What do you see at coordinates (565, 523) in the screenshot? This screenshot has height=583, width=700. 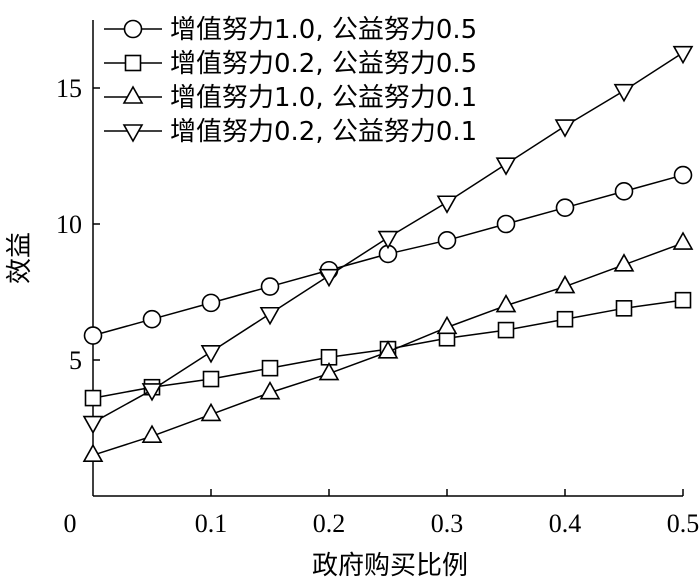 I see `x-tick-label: 0.4` at bounding box center [565, 523].